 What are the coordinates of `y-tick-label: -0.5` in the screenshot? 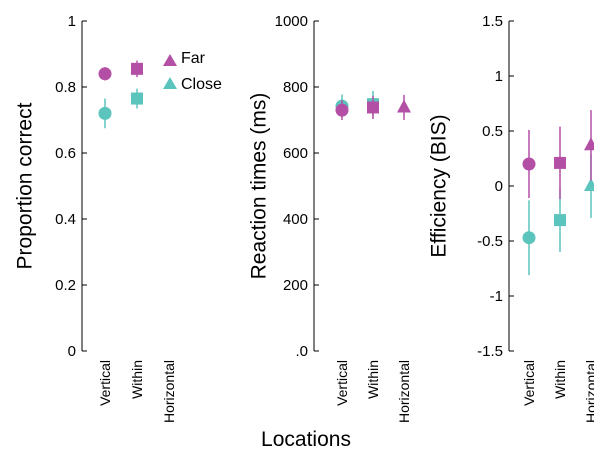 It's located at (490, 241).